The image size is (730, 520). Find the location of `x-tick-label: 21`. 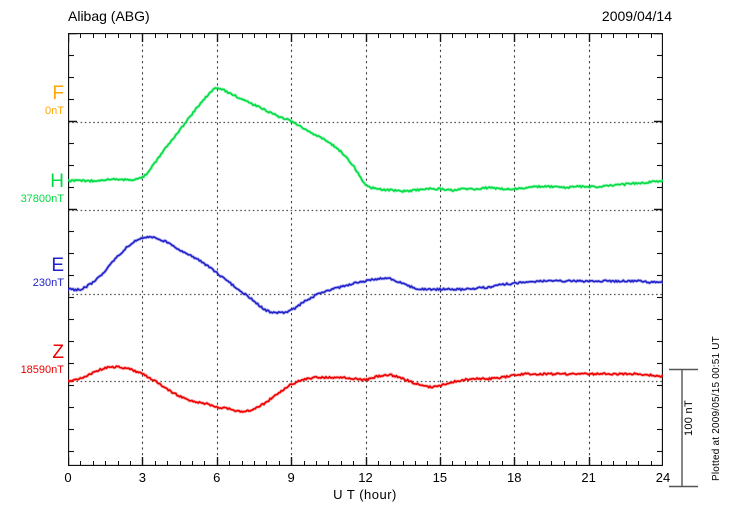

x-tick-label: 21 is located at coordinates (588, 477).